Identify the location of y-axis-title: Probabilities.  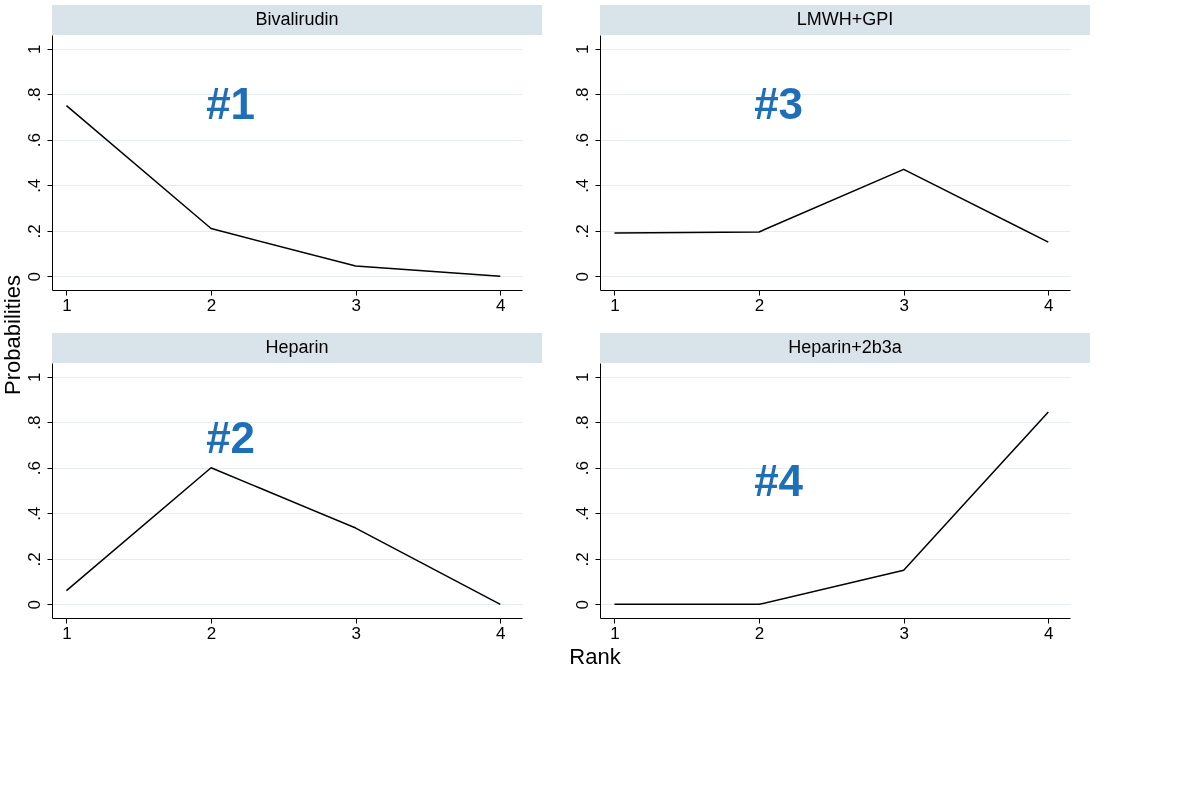
(12, 335).